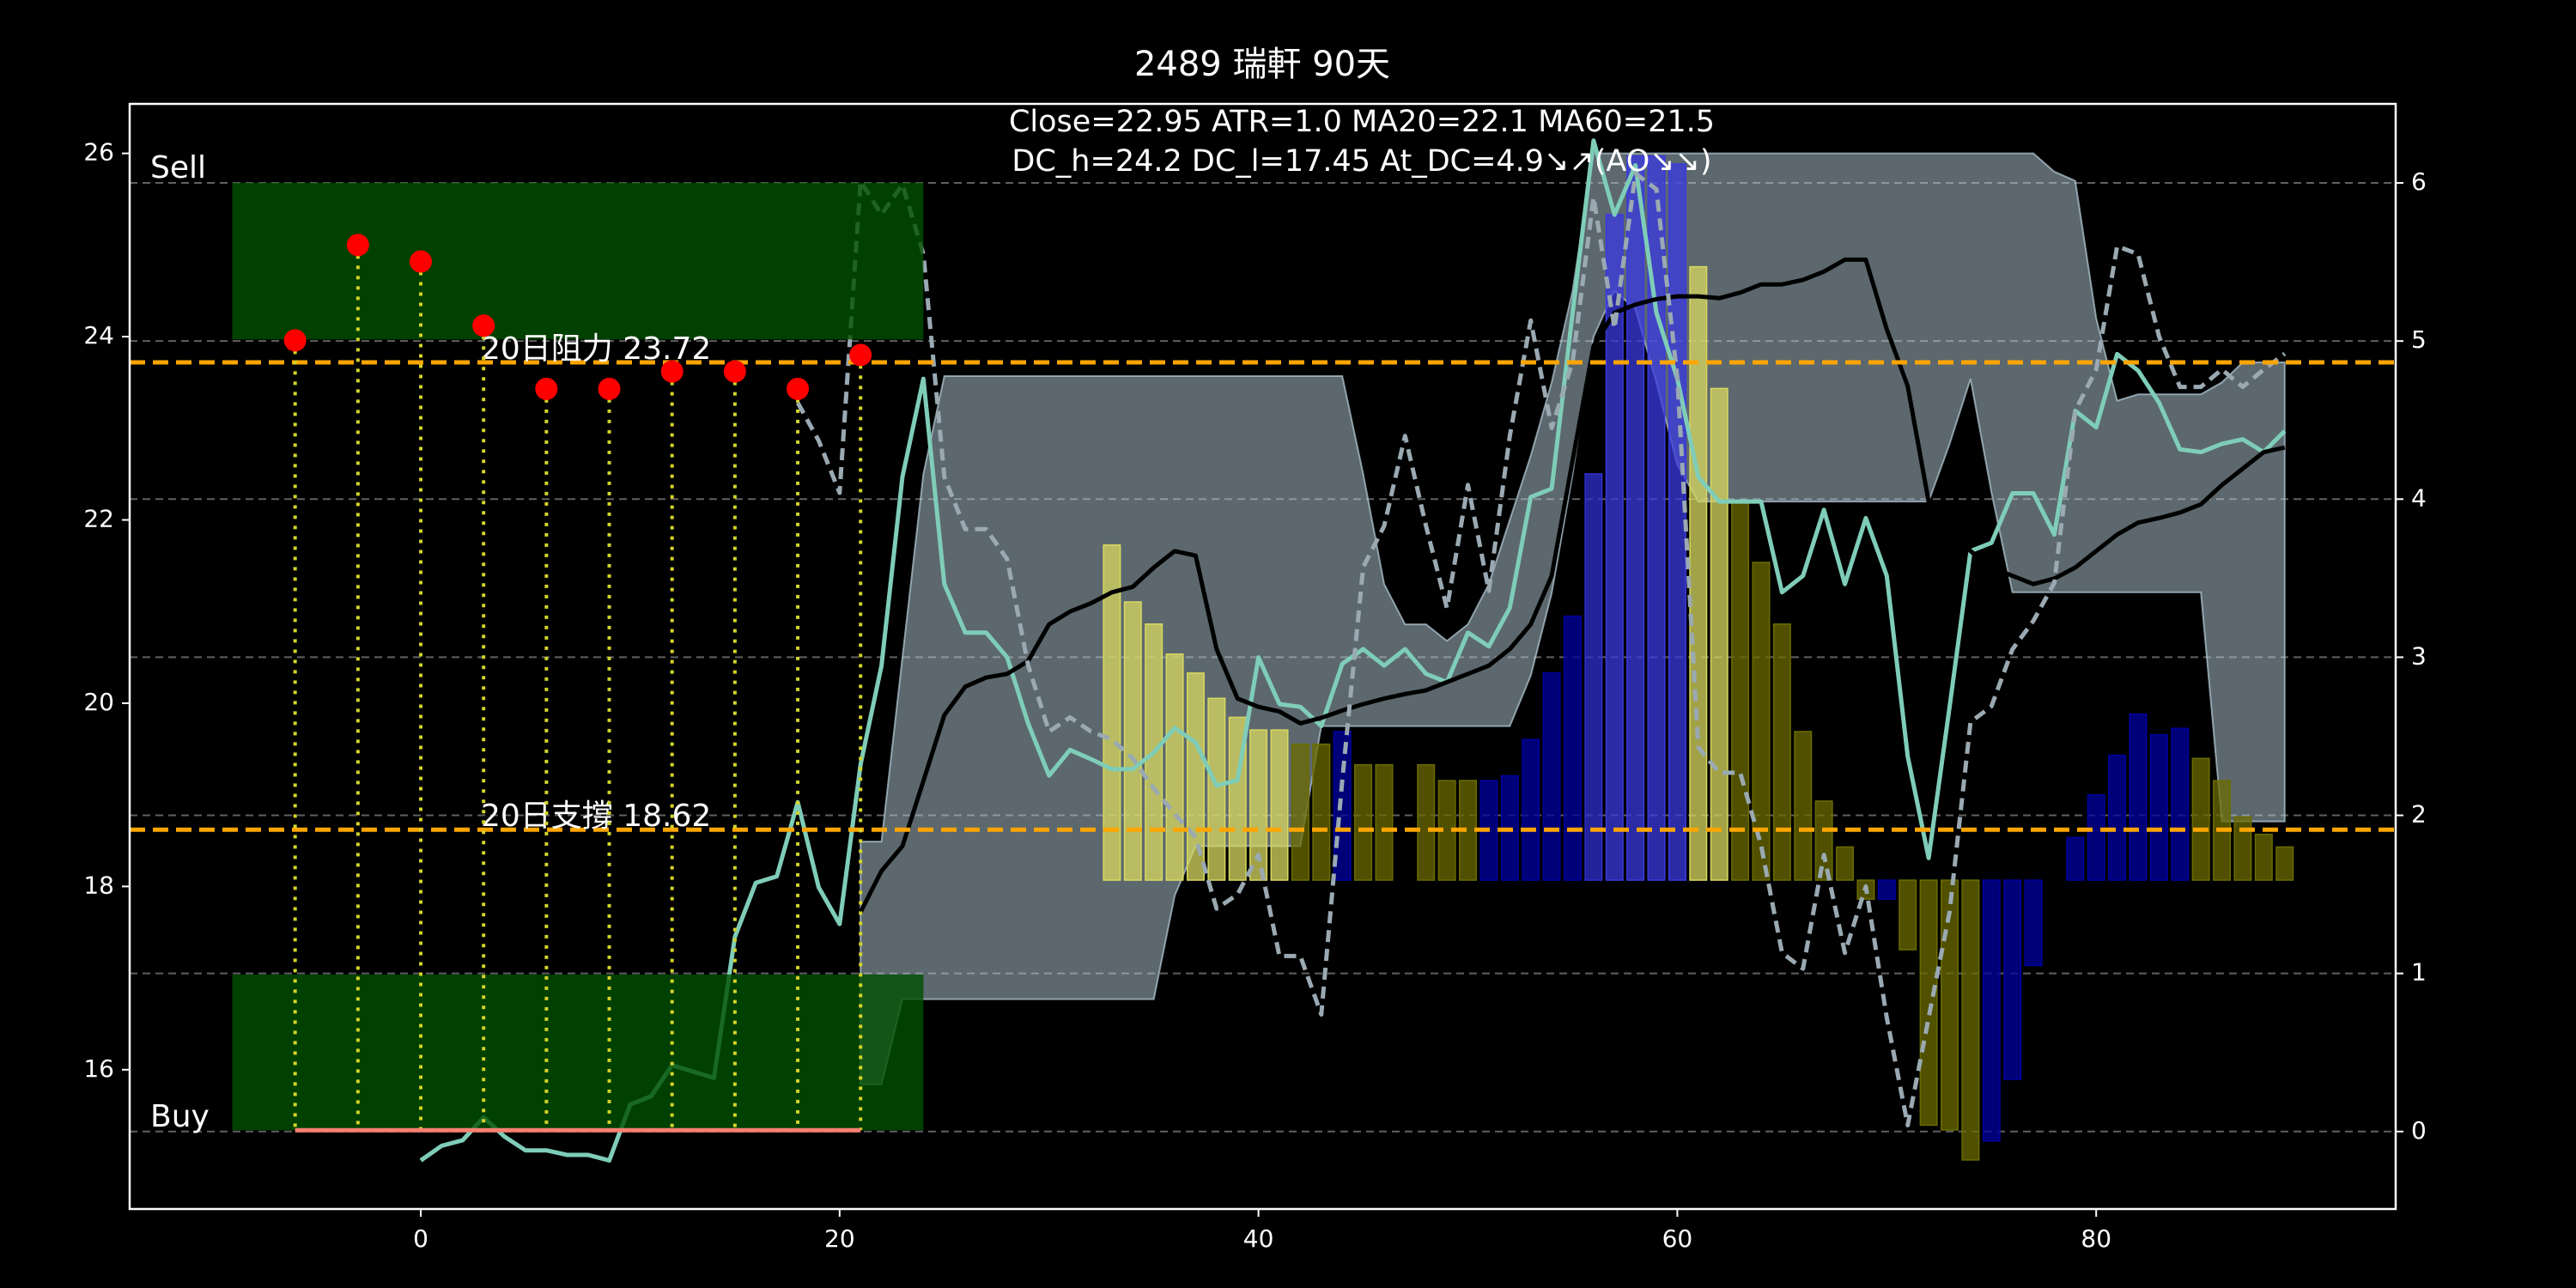  What do you see at coordinates (1258, 1239) in the screenshot?
I see `x-tick-label: 40` at bounding box center [1258, 1239].